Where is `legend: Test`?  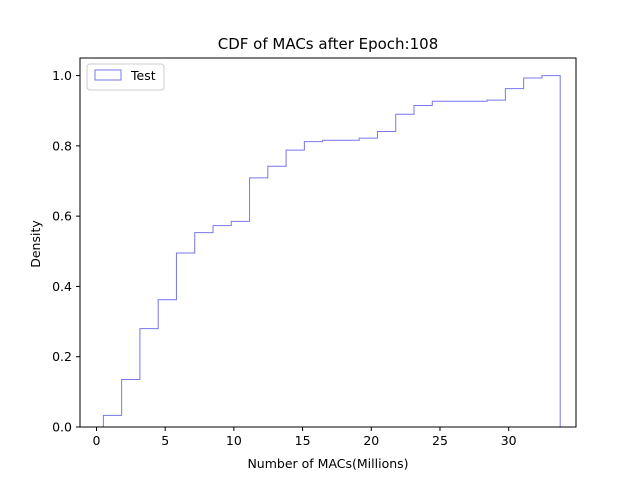
legend: Test is located at coordinates (125, 77).